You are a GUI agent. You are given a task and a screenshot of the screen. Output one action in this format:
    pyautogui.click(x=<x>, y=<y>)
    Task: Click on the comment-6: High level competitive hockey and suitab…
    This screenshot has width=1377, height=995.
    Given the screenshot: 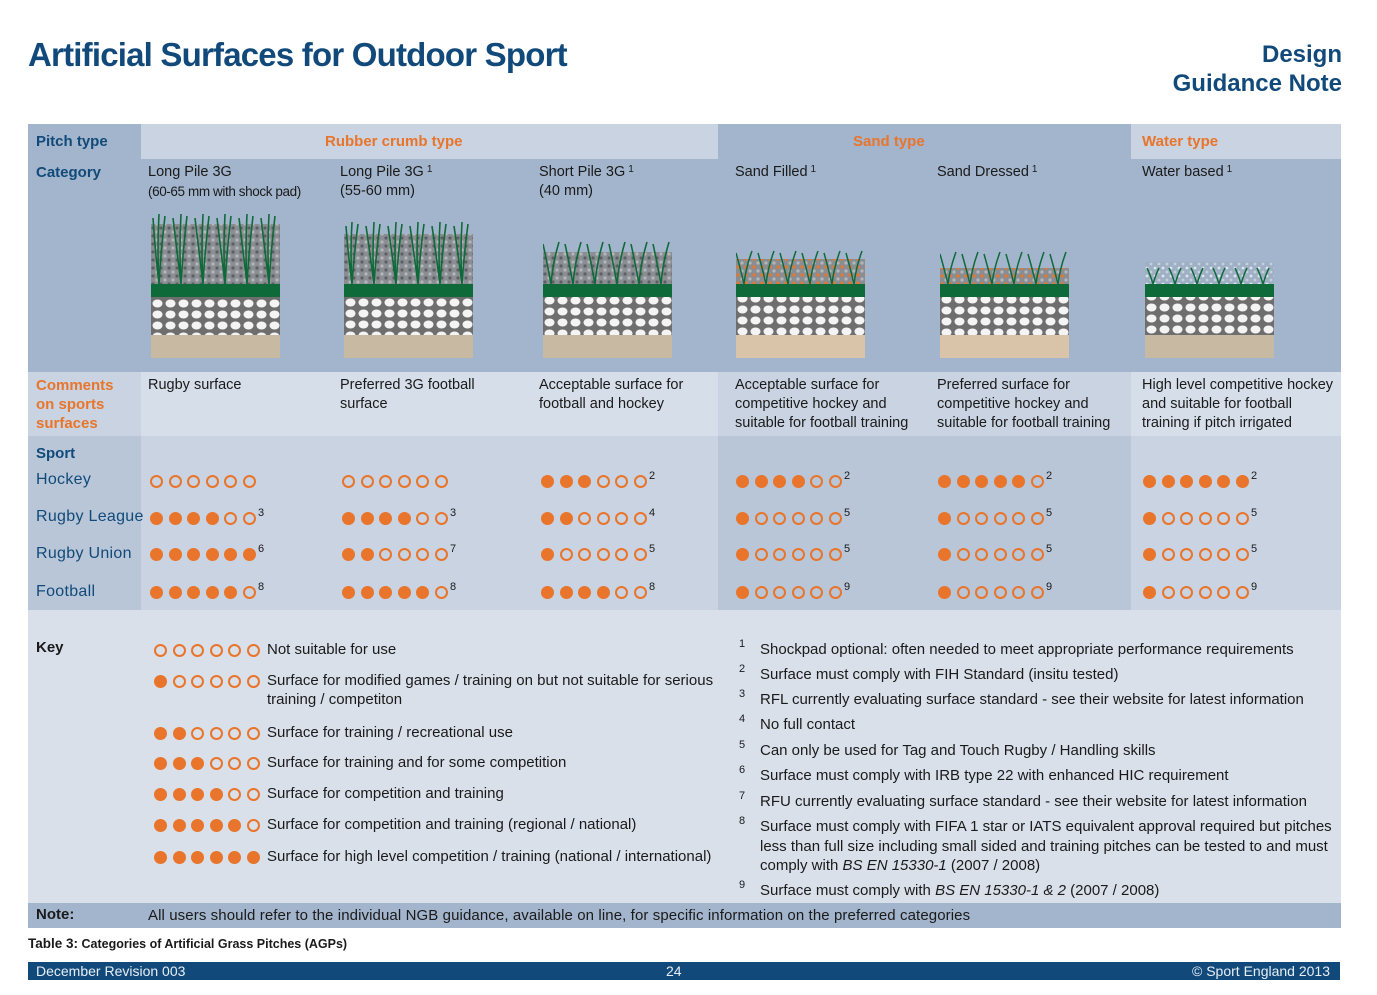 What is the action you would take?
    pyautogui.click(x=1238, y=404)
    